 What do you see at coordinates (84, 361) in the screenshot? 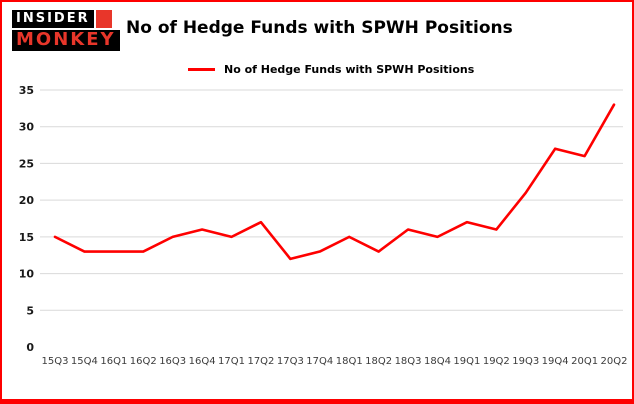
I see `x-axis-tick-label: 15Q4` at bounding box center [84, 361].